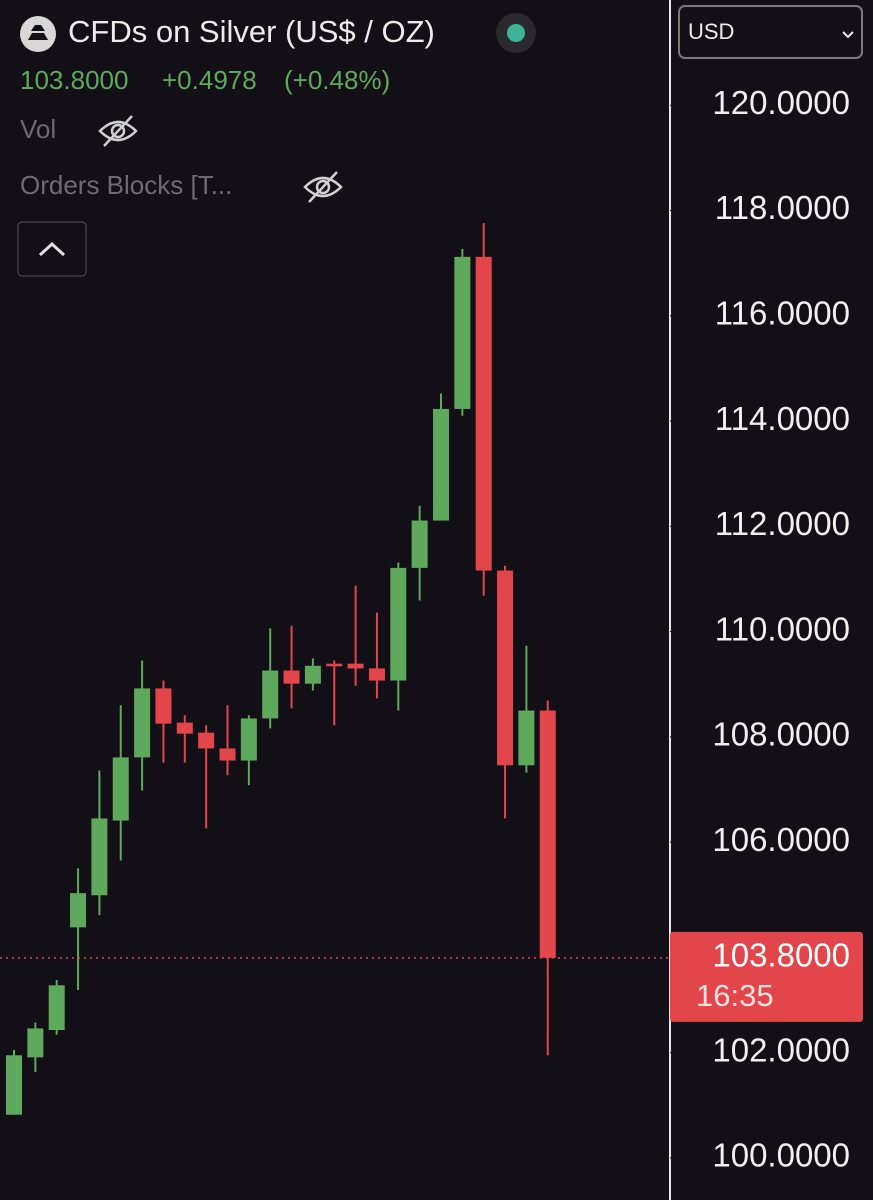  What do you see at coordinates (735, 995) in the screenshot?
I see `countdown-label: 16:35` at bounding box center [735, 995].